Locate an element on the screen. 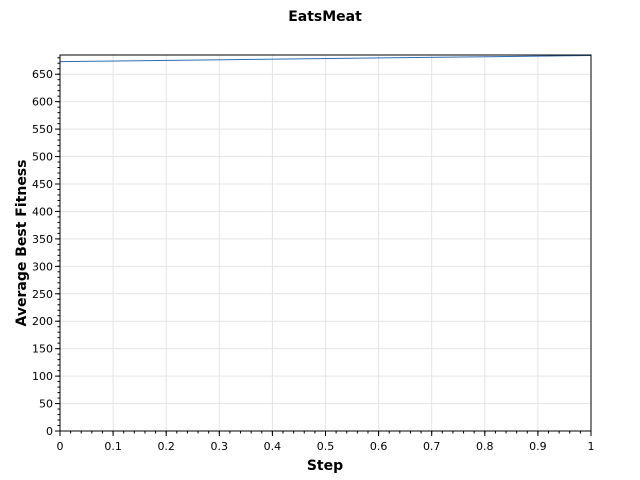 The width and height of the screenshot is (640, 480). y-tick-label: 500 is located at coordinates (42, 157).